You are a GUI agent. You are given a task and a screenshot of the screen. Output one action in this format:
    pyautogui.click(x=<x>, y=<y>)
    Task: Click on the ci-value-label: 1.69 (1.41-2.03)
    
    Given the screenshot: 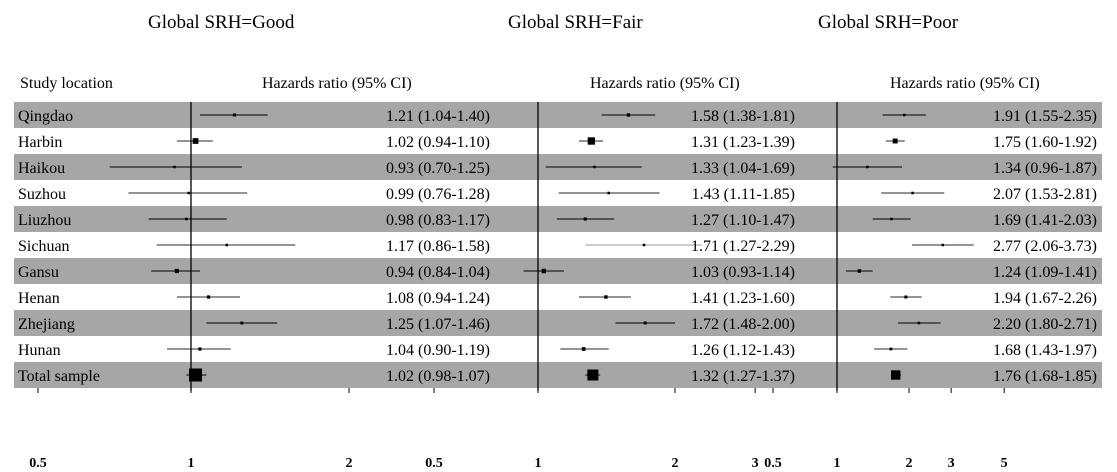 What is the action you would take?
    pyautogui.click(x=1045, y=220)
    